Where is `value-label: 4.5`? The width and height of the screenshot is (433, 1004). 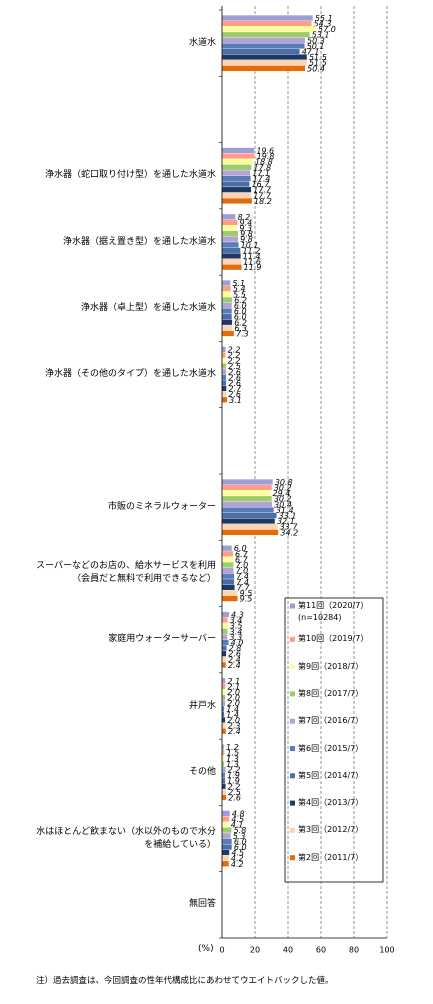 value-label: 4.5 is located at coordinates (237, 853).